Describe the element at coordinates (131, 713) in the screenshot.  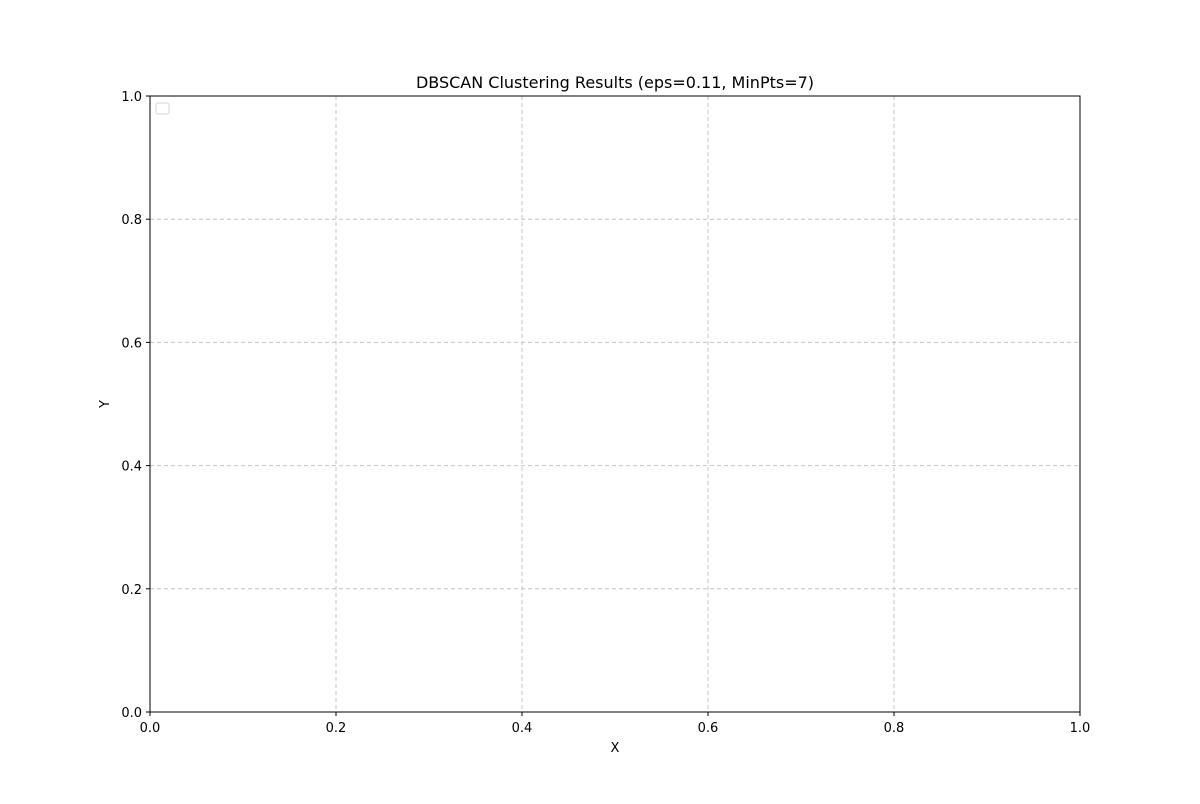
I see `y-tick-label: 0.0` at that location.